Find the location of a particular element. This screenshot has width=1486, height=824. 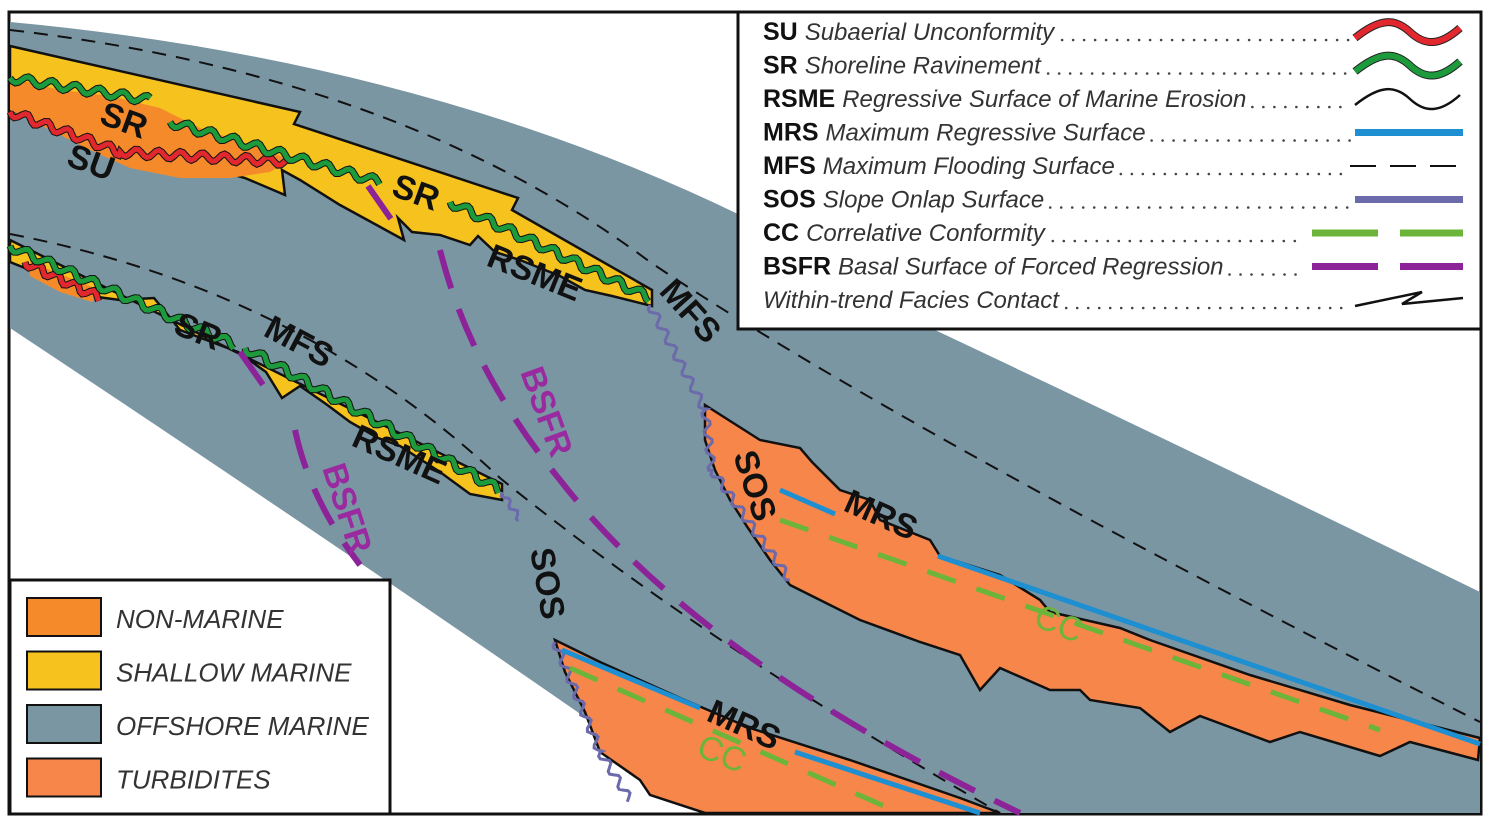

legend-row-text: MFS Maximum Flooding Surface is located at coordinates (939, 166).